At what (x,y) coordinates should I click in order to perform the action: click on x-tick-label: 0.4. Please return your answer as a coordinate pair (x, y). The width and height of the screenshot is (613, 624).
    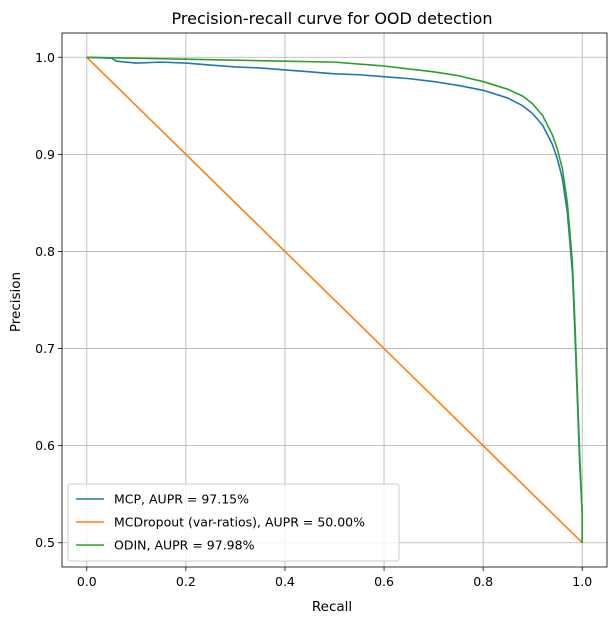
    Looking at the image, I should click on (285, 581).